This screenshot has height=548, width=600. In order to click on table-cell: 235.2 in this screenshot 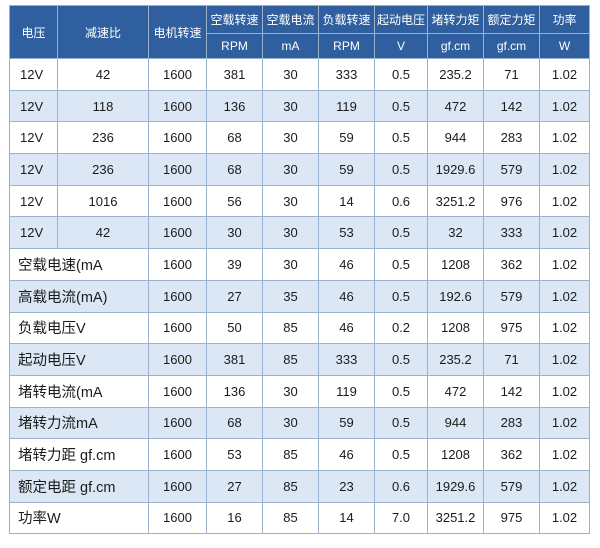, I will do `click(455, 359)`.